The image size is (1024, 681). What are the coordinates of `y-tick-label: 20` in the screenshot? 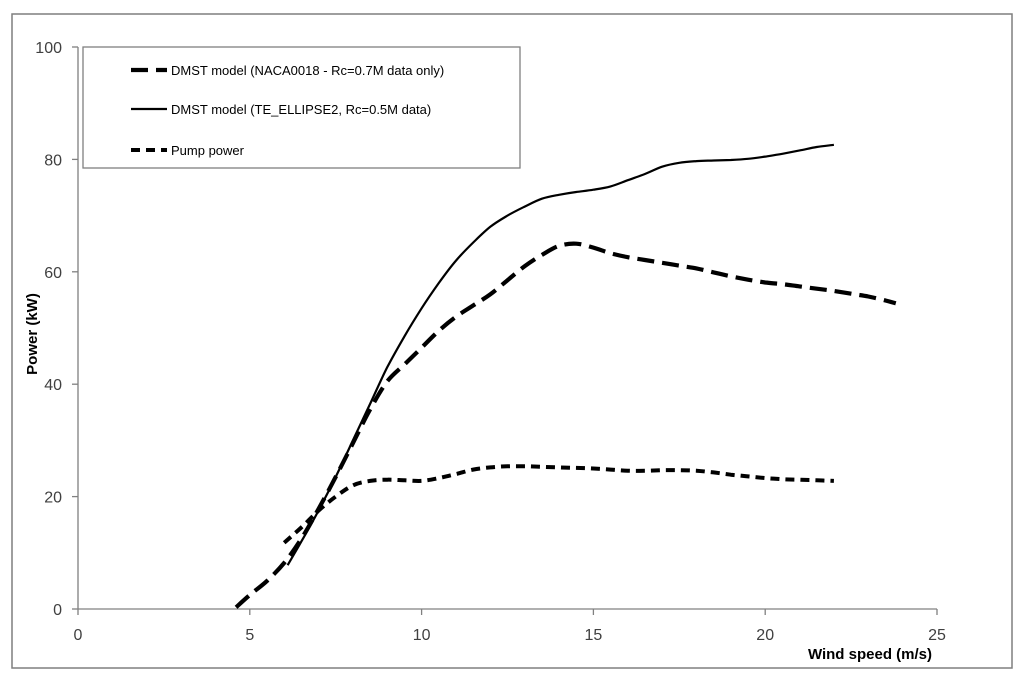 It's located at (53, 498).